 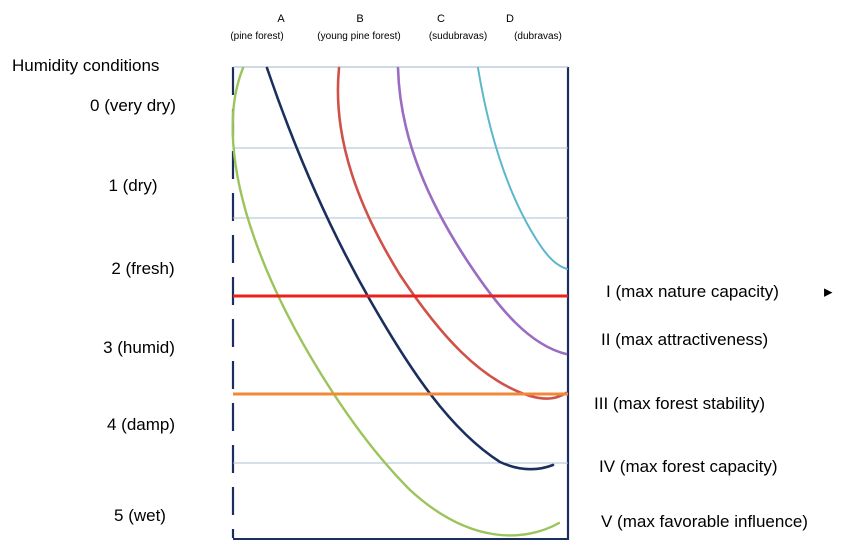 What do you see at coordinates (359, 19) in the screenshot?
I see `column-letter-b: B` at bounding box center [359, 19].